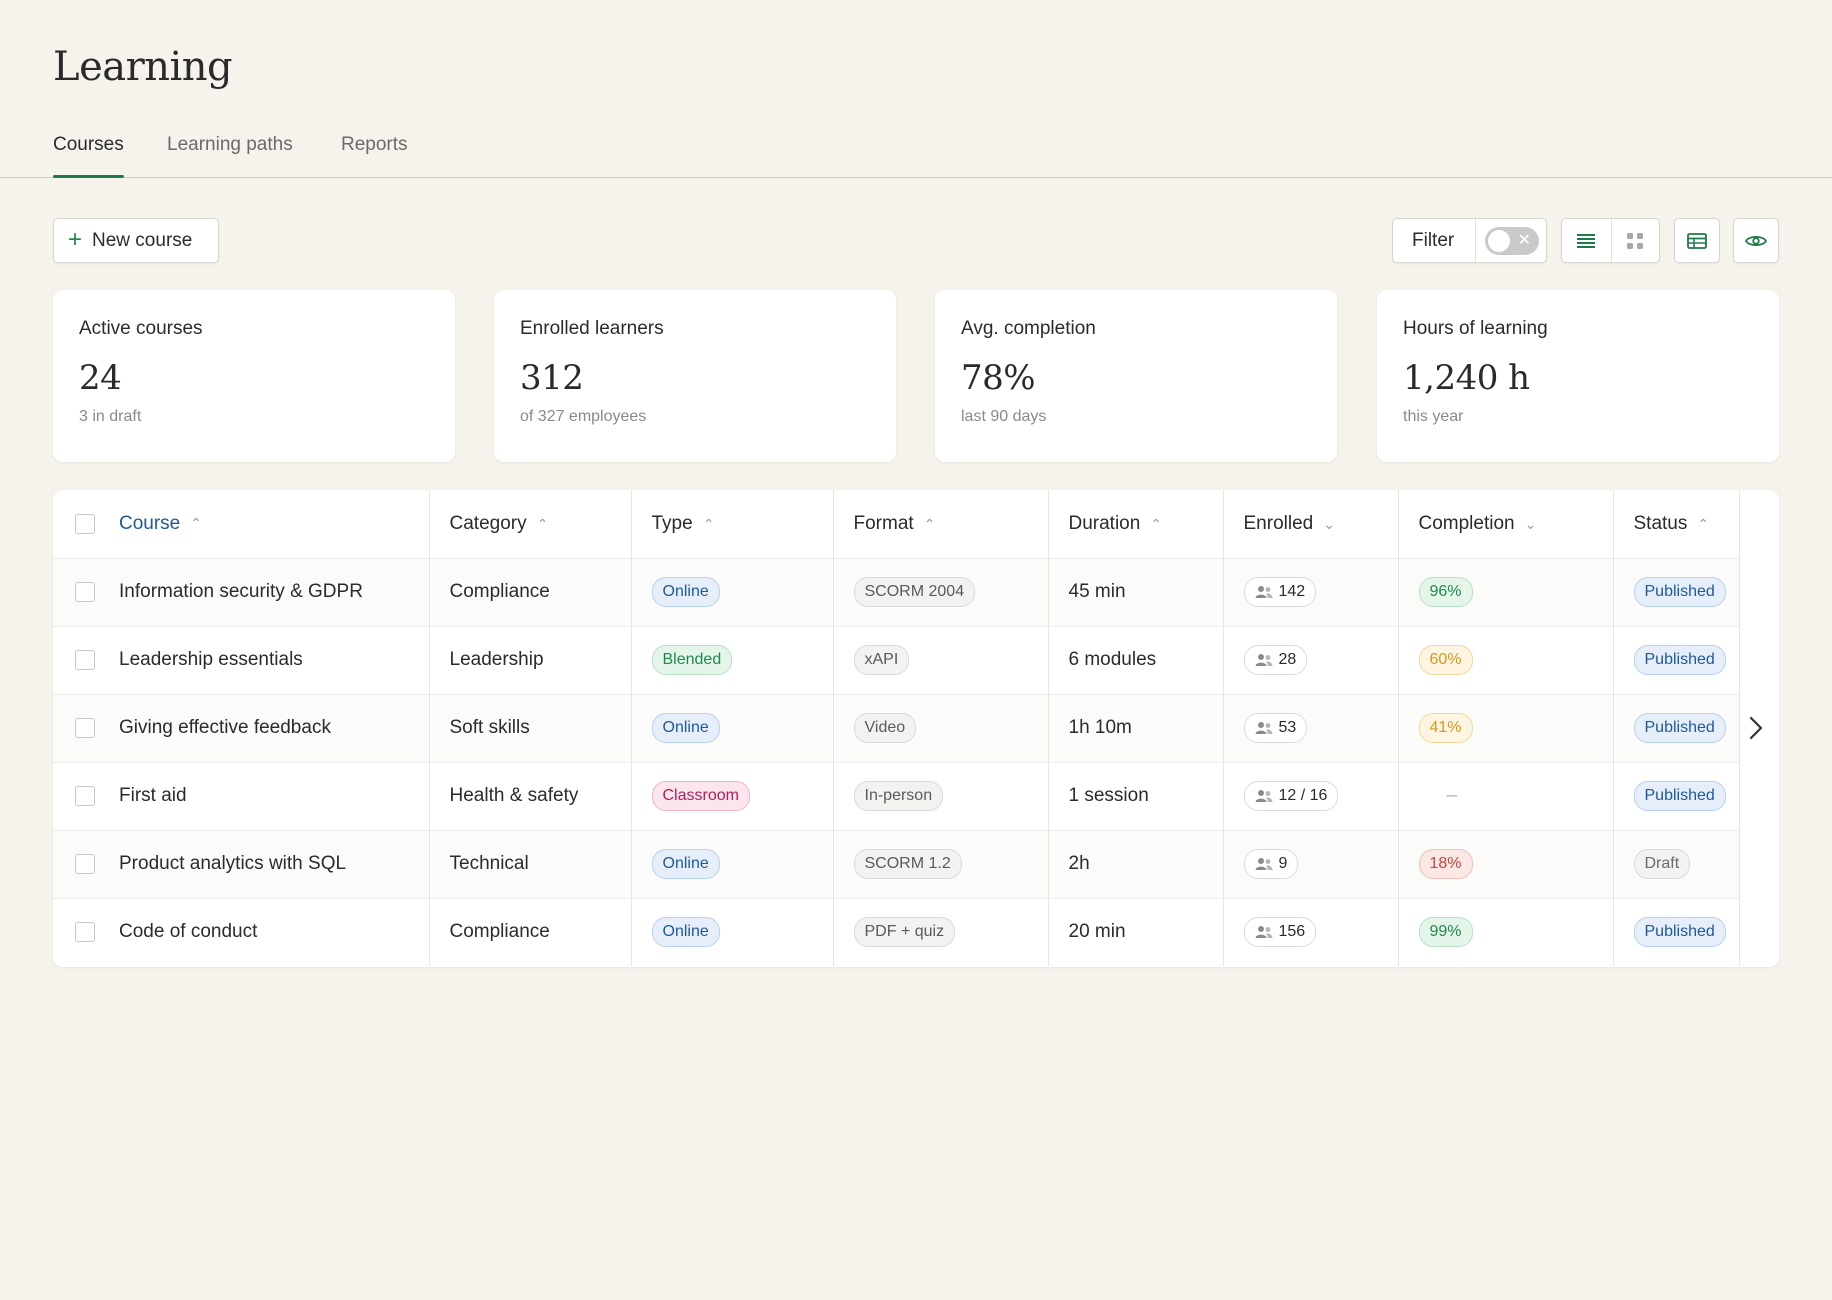  Describe the element at coordinates (1311, 660) in the screenshot. I see `cell-enrolled: 28` at that location.